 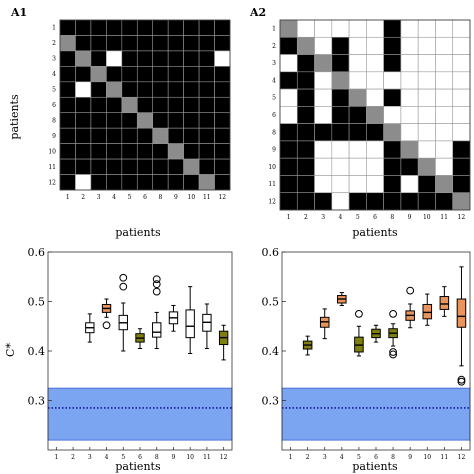 What do you see at coordinates (207, 197) in the screenshot?
I see `heatmap-a1-xtick-11: 11` at bounding box center [207, 197].